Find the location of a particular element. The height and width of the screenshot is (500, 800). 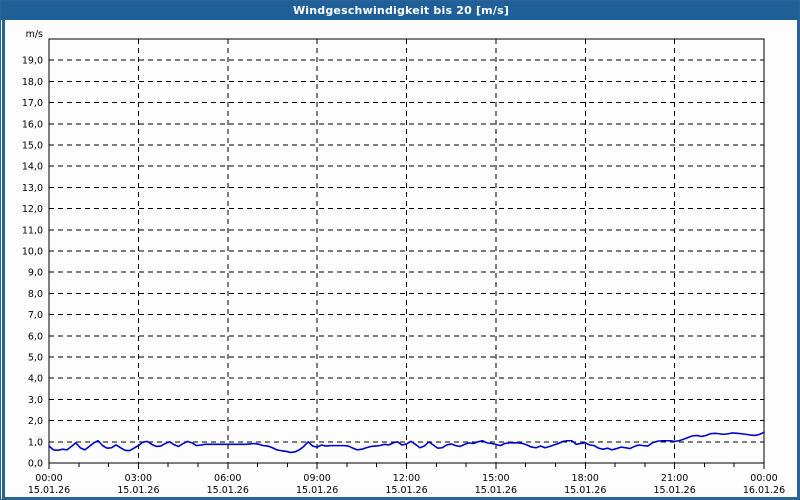

x-axis-time-label: 12:00 is located at coordinates (406, 478).